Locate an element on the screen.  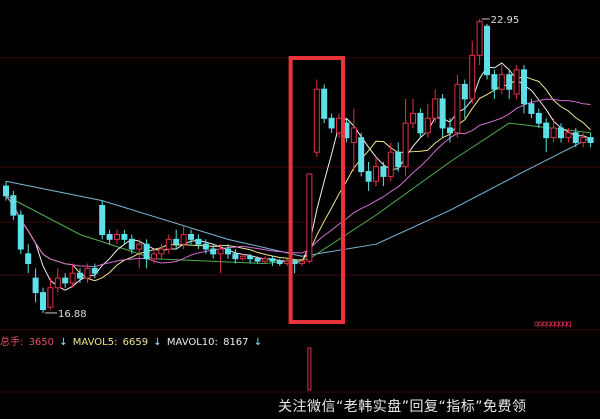
total-volume-value: 3650 is located at coordinates (41, 342).